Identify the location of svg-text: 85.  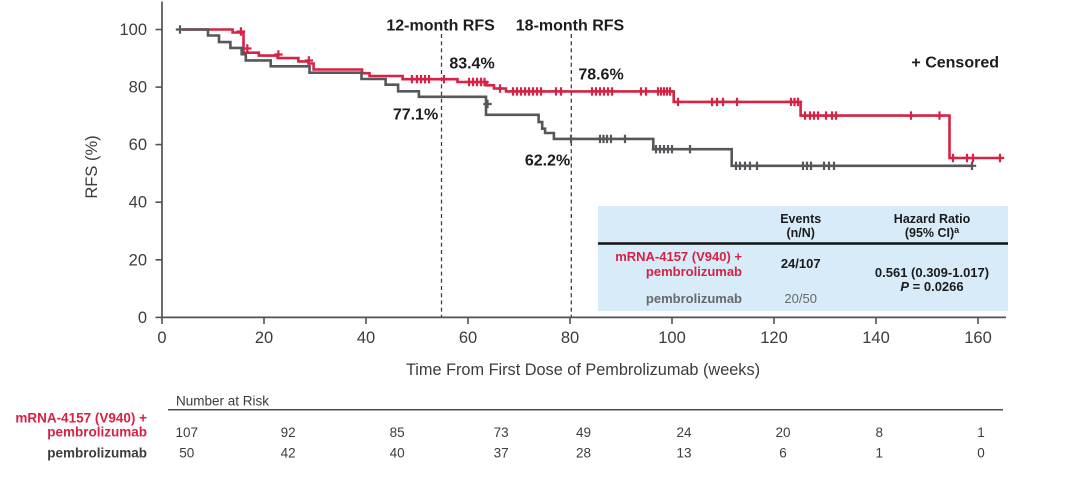
(397, 432).